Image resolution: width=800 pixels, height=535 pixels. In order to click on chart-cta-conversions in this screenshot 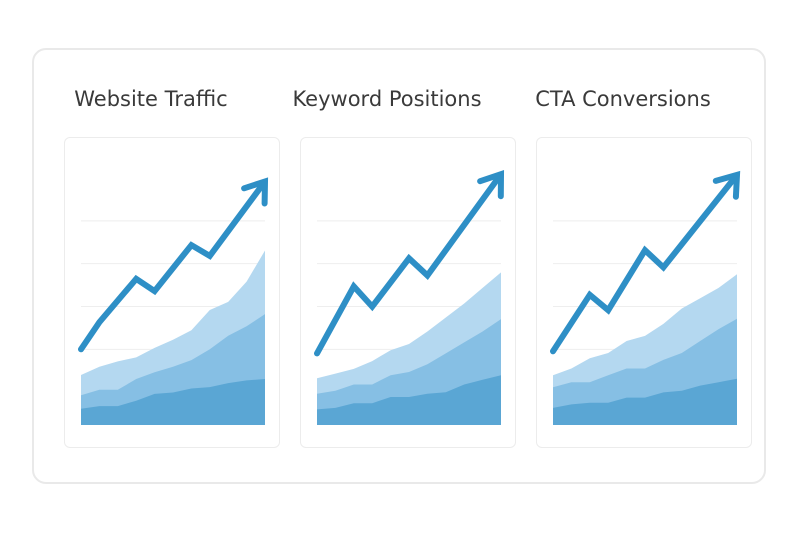, I will do `click(645, 297)`.